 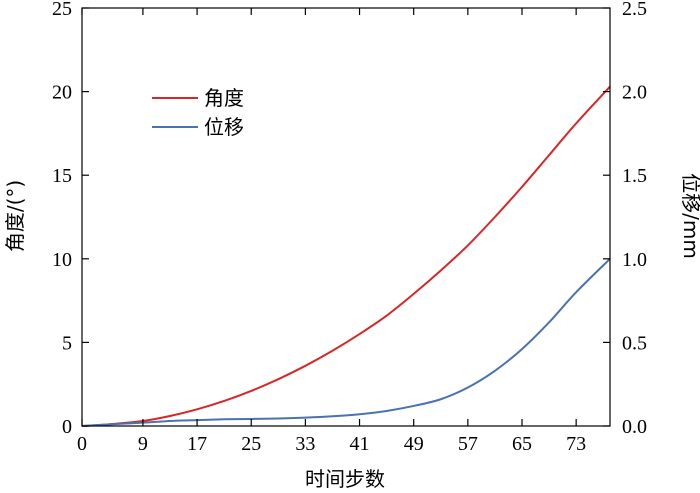 I want to click on x-tick-label: 33, so click(x=305, y=444).